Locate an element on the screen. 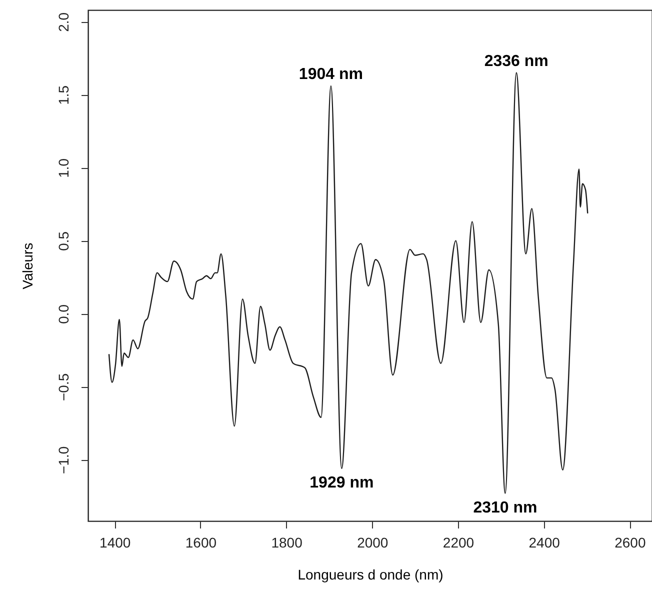 Image resolution: width=652 pixels, height=597 pixels. annotation: 2336 nm is located at coordinates (516, 61).